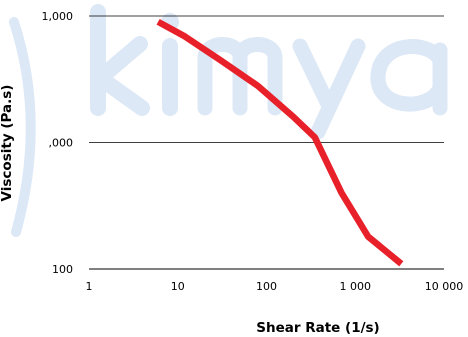  I want to click on watermark-letter-a, so click(409, 77).